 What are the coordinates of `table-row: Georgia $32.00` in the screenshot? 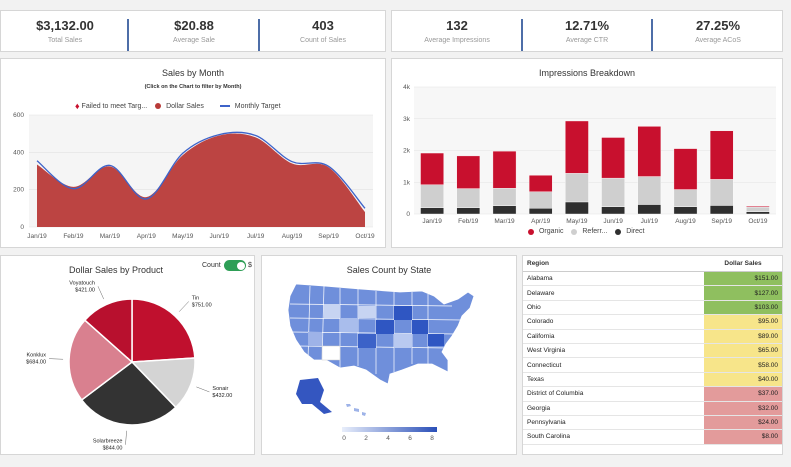 It's located at (652, 408).